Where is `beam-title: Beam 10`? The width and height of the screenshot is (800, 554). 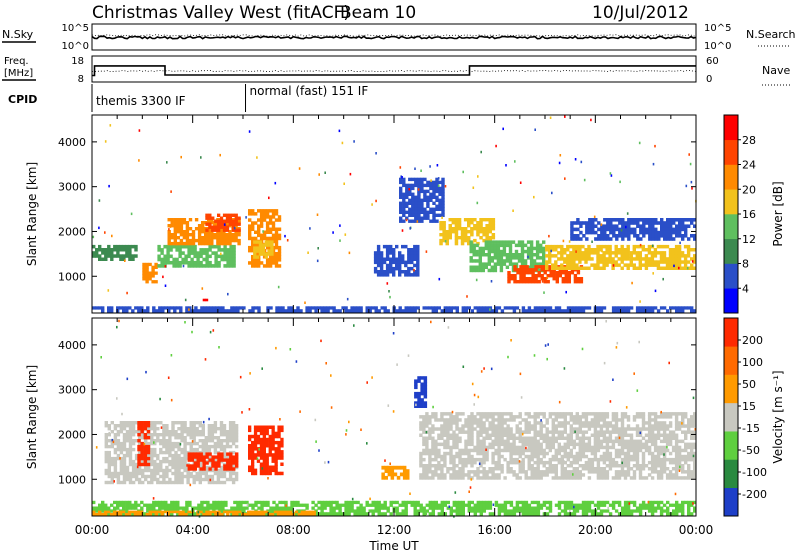 beam-title: Beam 10 is located at coordinates (378, 13).